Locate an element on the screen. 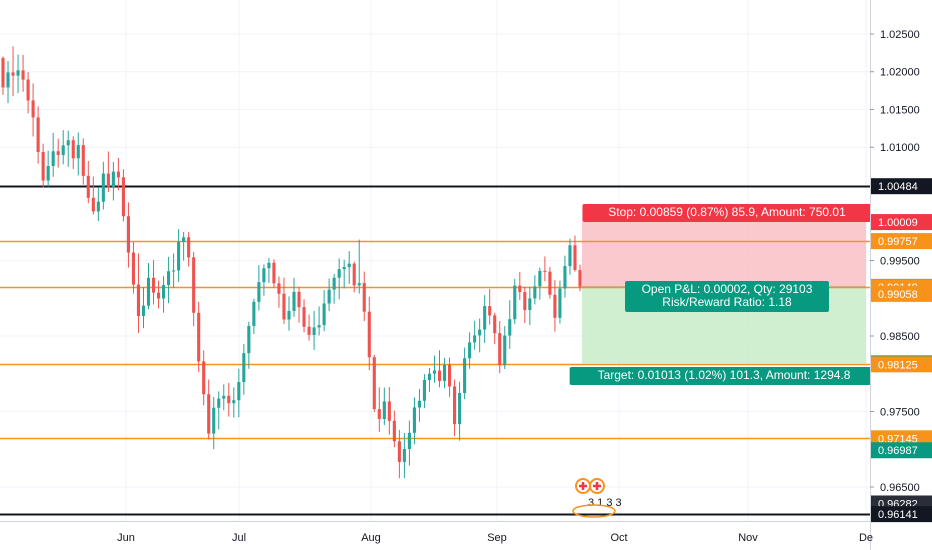 The height and width of the screenshot is (550, 932). target-banner is located at coordinates (724, 376).